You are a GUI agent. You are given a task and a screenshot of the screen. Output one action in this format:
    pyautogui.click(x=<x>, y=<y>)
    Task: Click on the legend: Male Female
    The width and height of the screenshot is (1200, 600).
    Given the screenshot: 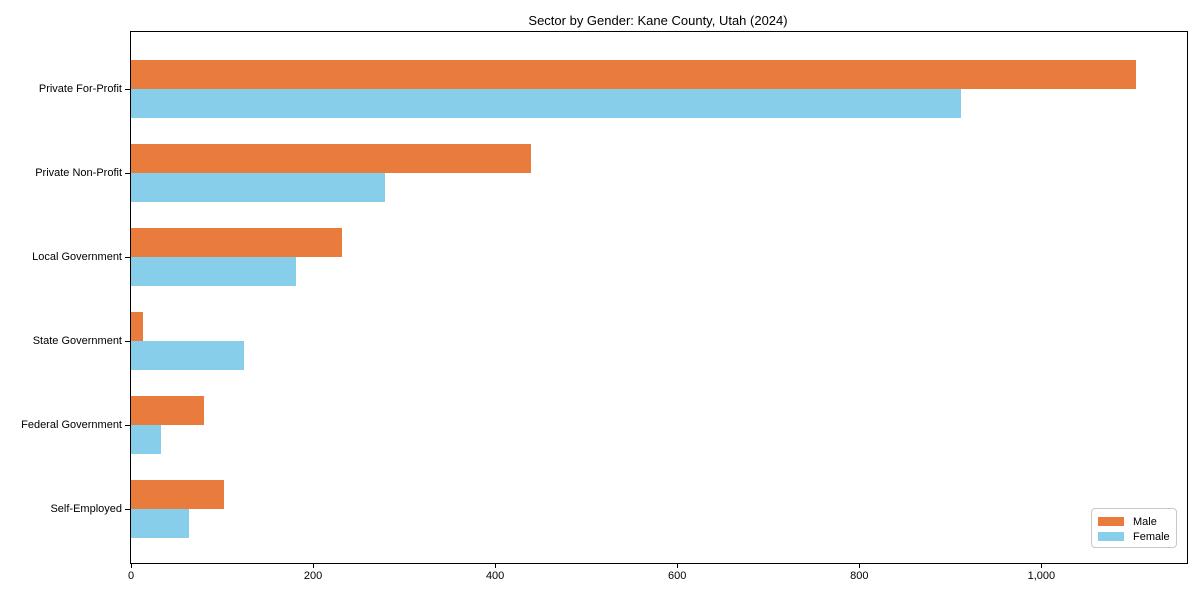 What is the action you would take?
    pyautogui.click(x=1134, y=528)
    